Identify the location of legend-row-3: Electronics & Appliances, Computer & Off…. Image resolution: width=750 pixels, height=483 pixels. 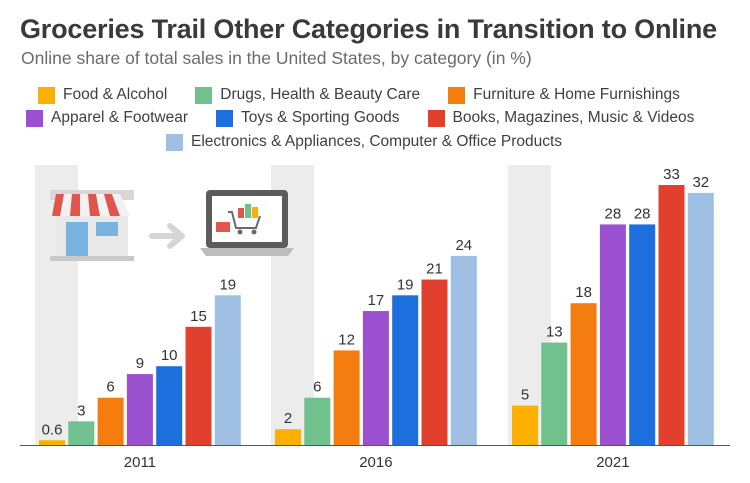
(364, 142).